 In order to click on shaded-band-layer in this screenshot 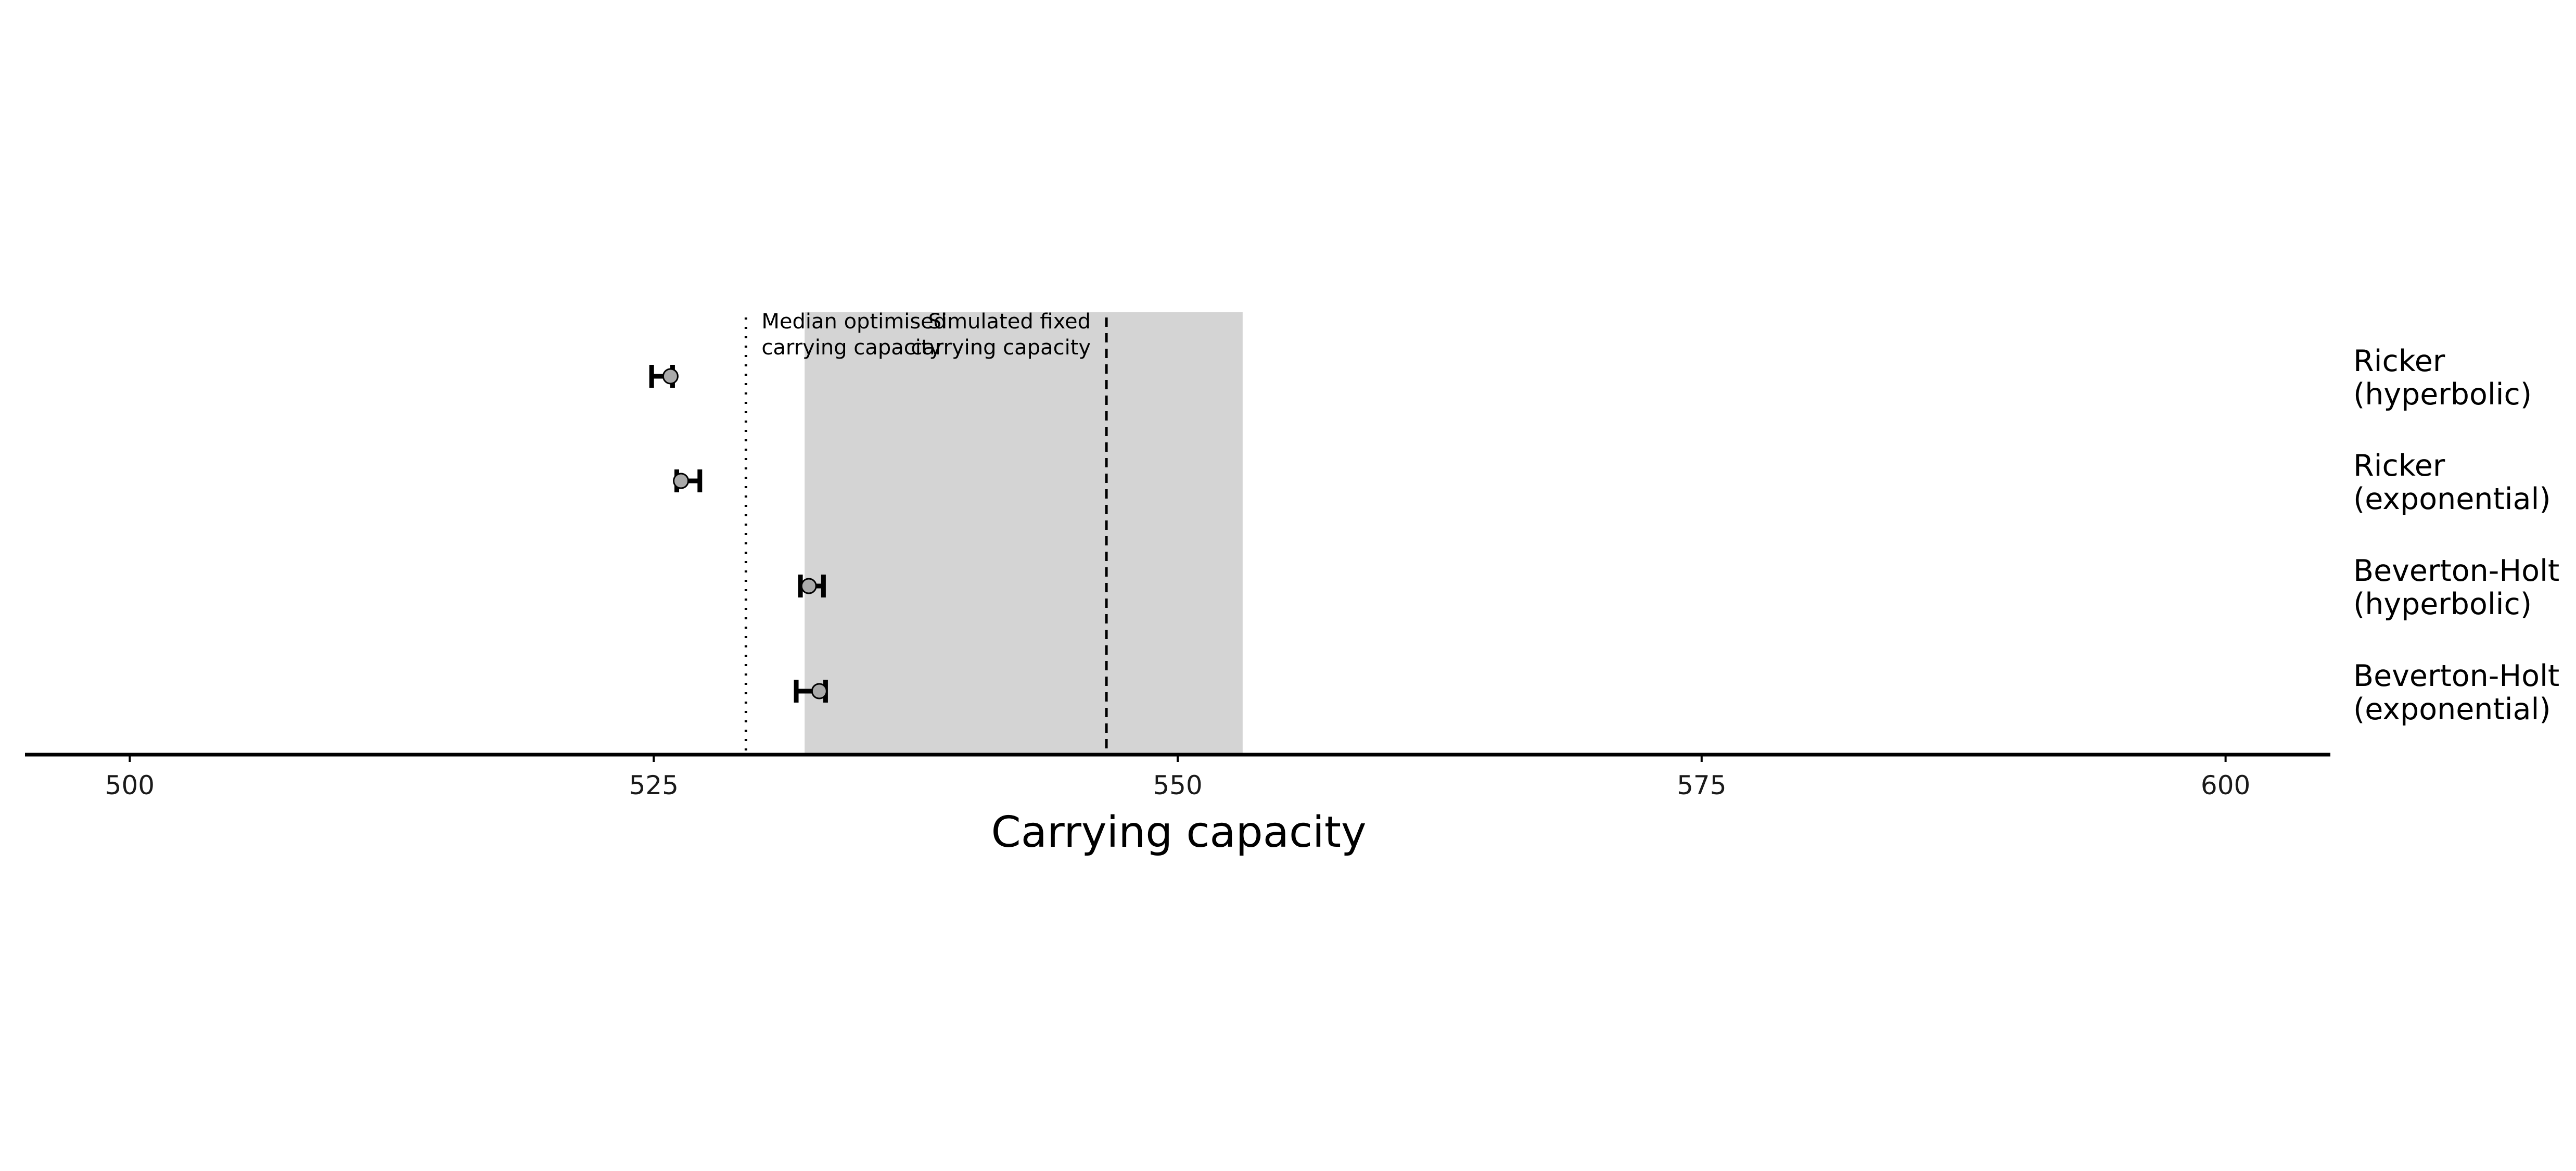, I will do `click(1024, 534)`.